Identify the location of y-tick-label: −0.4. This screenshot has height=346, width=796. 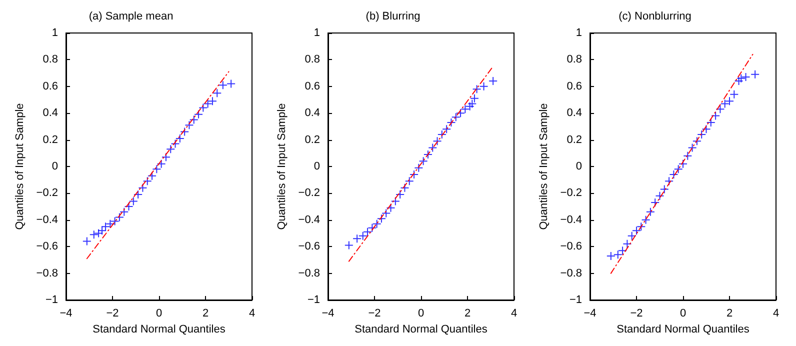
(571, 220).